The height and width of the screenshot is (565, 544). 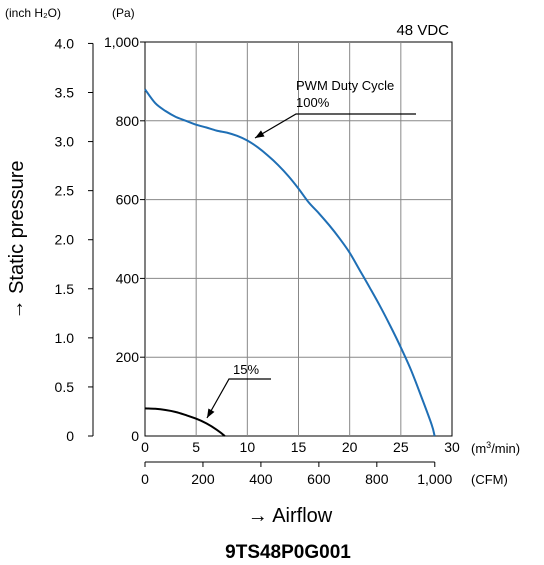 What do you see at coordinates (17, 240) in the screenshot?
I see `y-axis-label: → Static pressure` at bounding box center [17, 240].